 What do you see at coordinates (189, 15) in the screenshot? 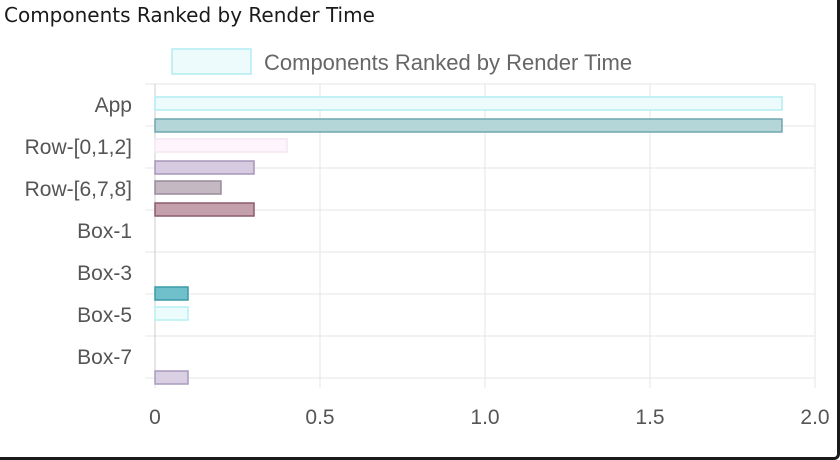
I see `page-title: Components Ranked by Render Time` at bounding box center [189, 15].